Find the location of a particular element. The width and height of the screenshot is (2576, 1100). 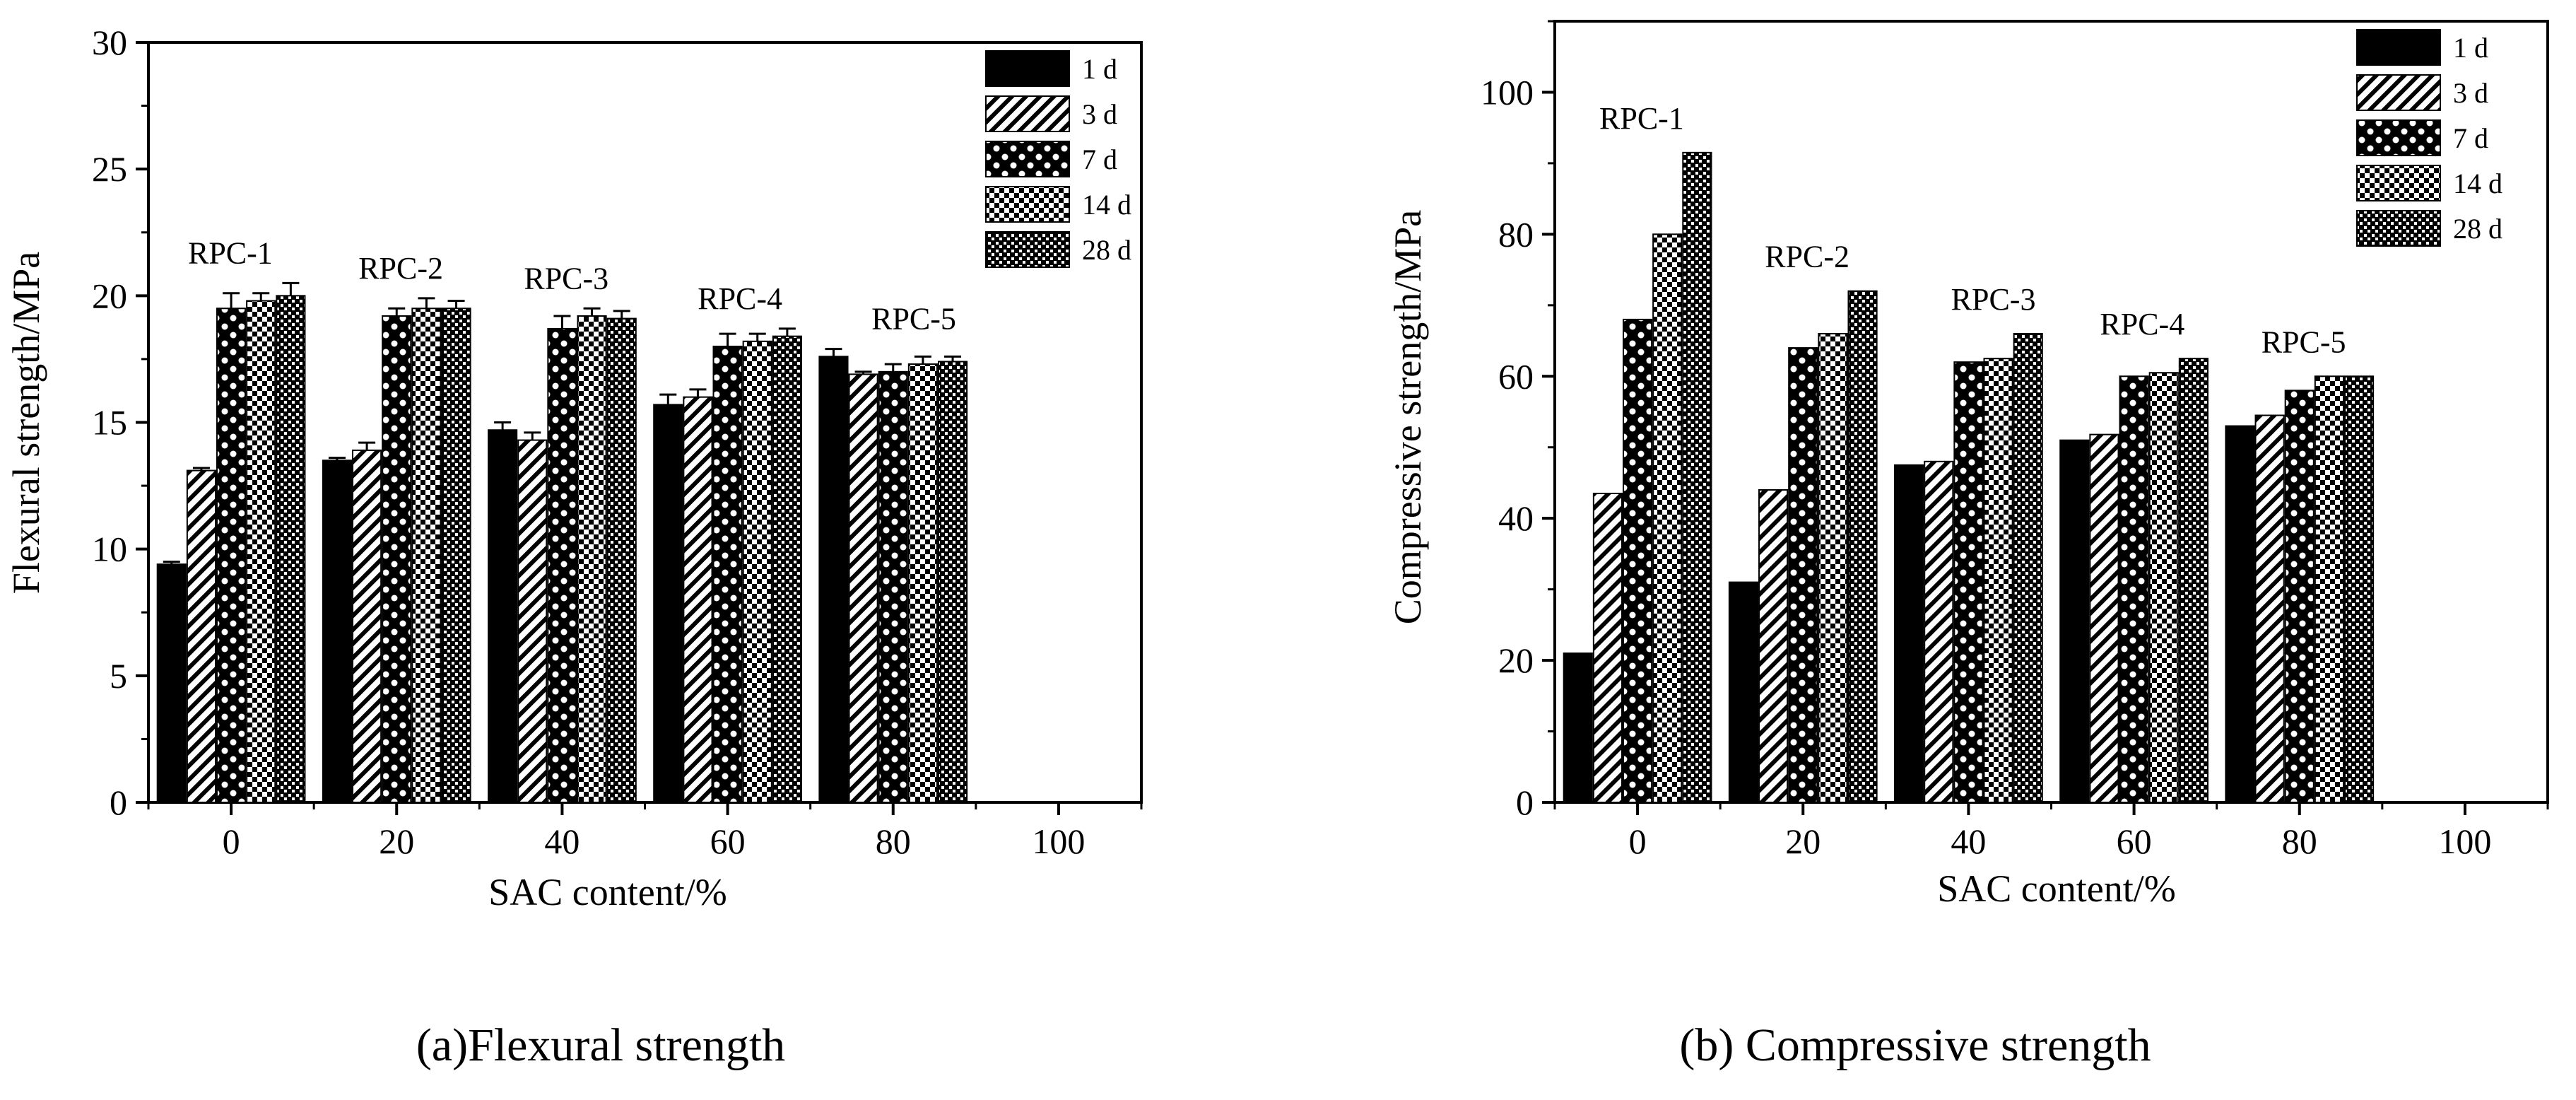

caption-flexural: (a)Flexural strength is located at coordinates (600, 1045).